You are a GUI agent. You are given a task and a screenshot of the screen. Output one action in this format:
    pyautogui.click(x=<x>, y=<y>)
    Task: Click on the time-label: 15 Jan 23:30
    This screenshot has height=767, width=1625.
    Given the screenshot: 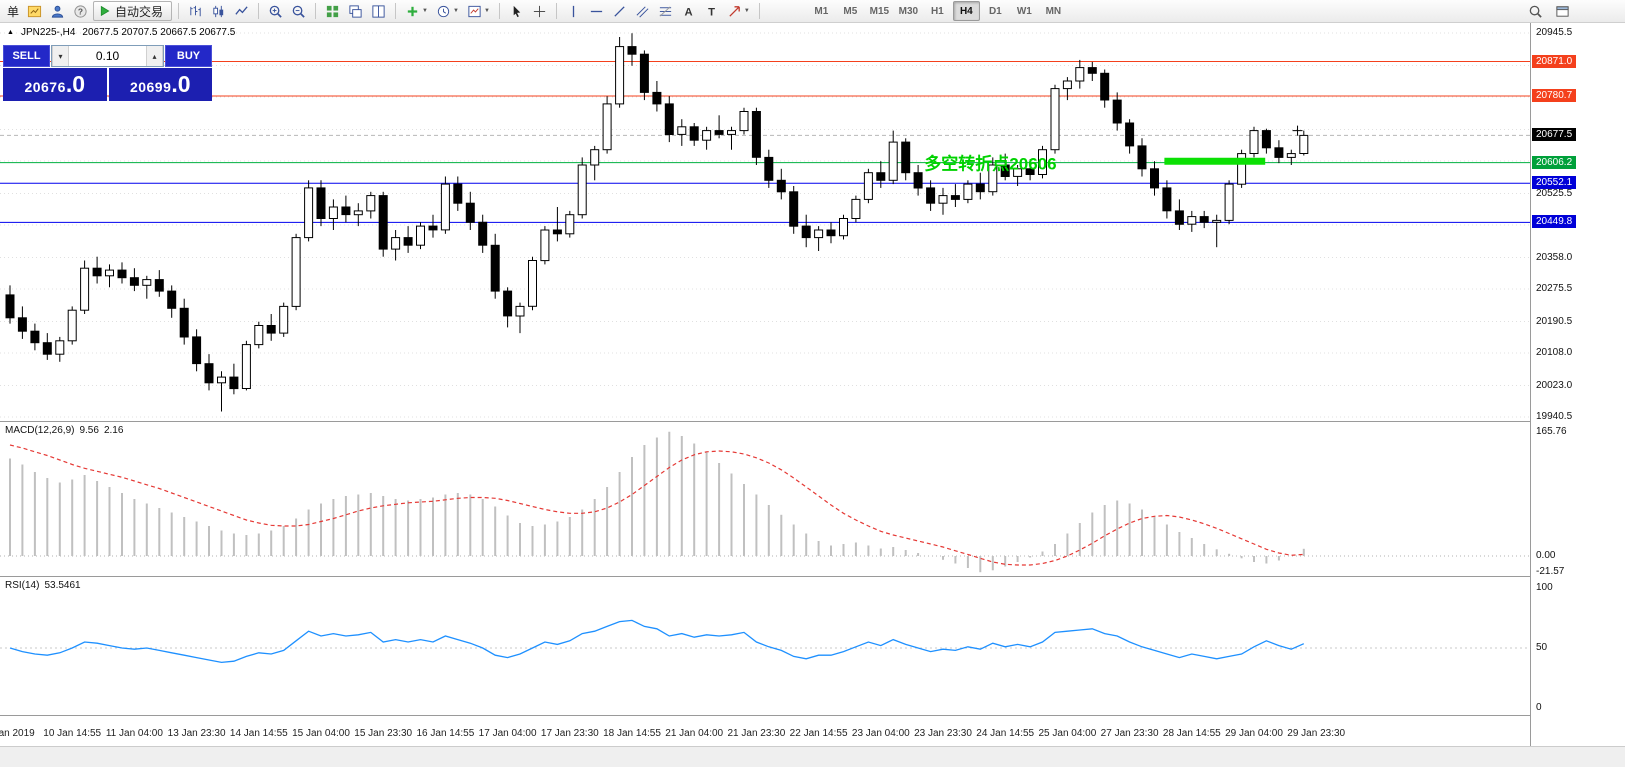 What is the action you would take?
    pyautogui.click(x=383, y=733)
    